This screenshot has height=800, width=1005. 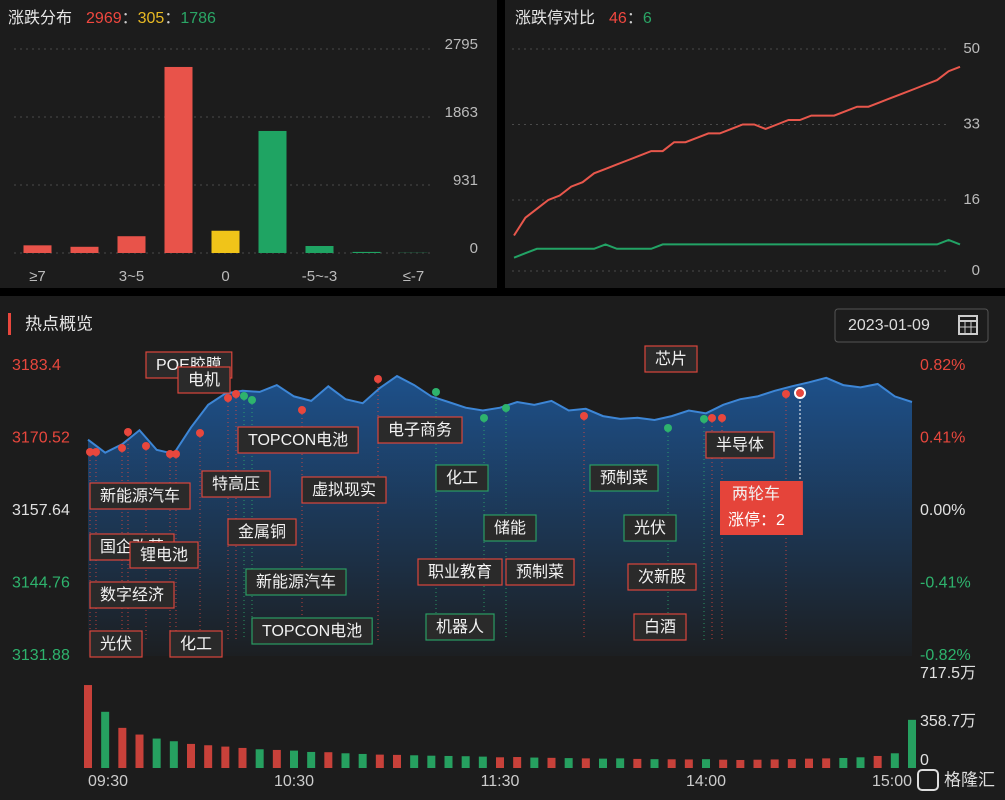 I want to click on hotspot-label: 光伏, so click(x=116, y=644).